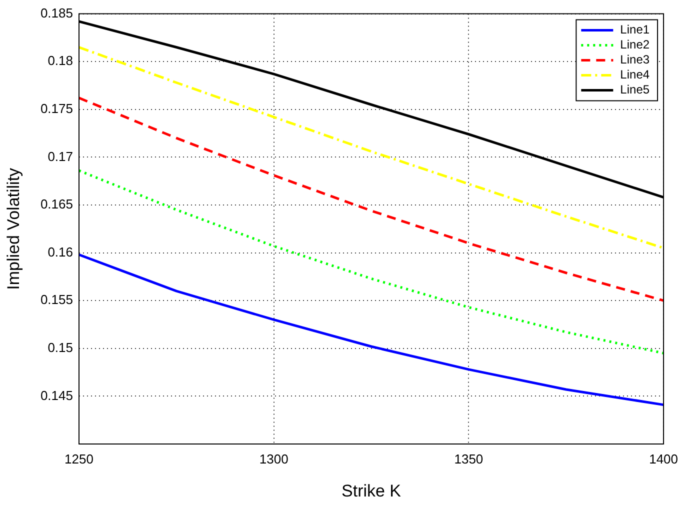 Image resolution: width=686 pixels, height=506 pixels. I want to click on y-tick-label: 0.16, so click(60, 252).